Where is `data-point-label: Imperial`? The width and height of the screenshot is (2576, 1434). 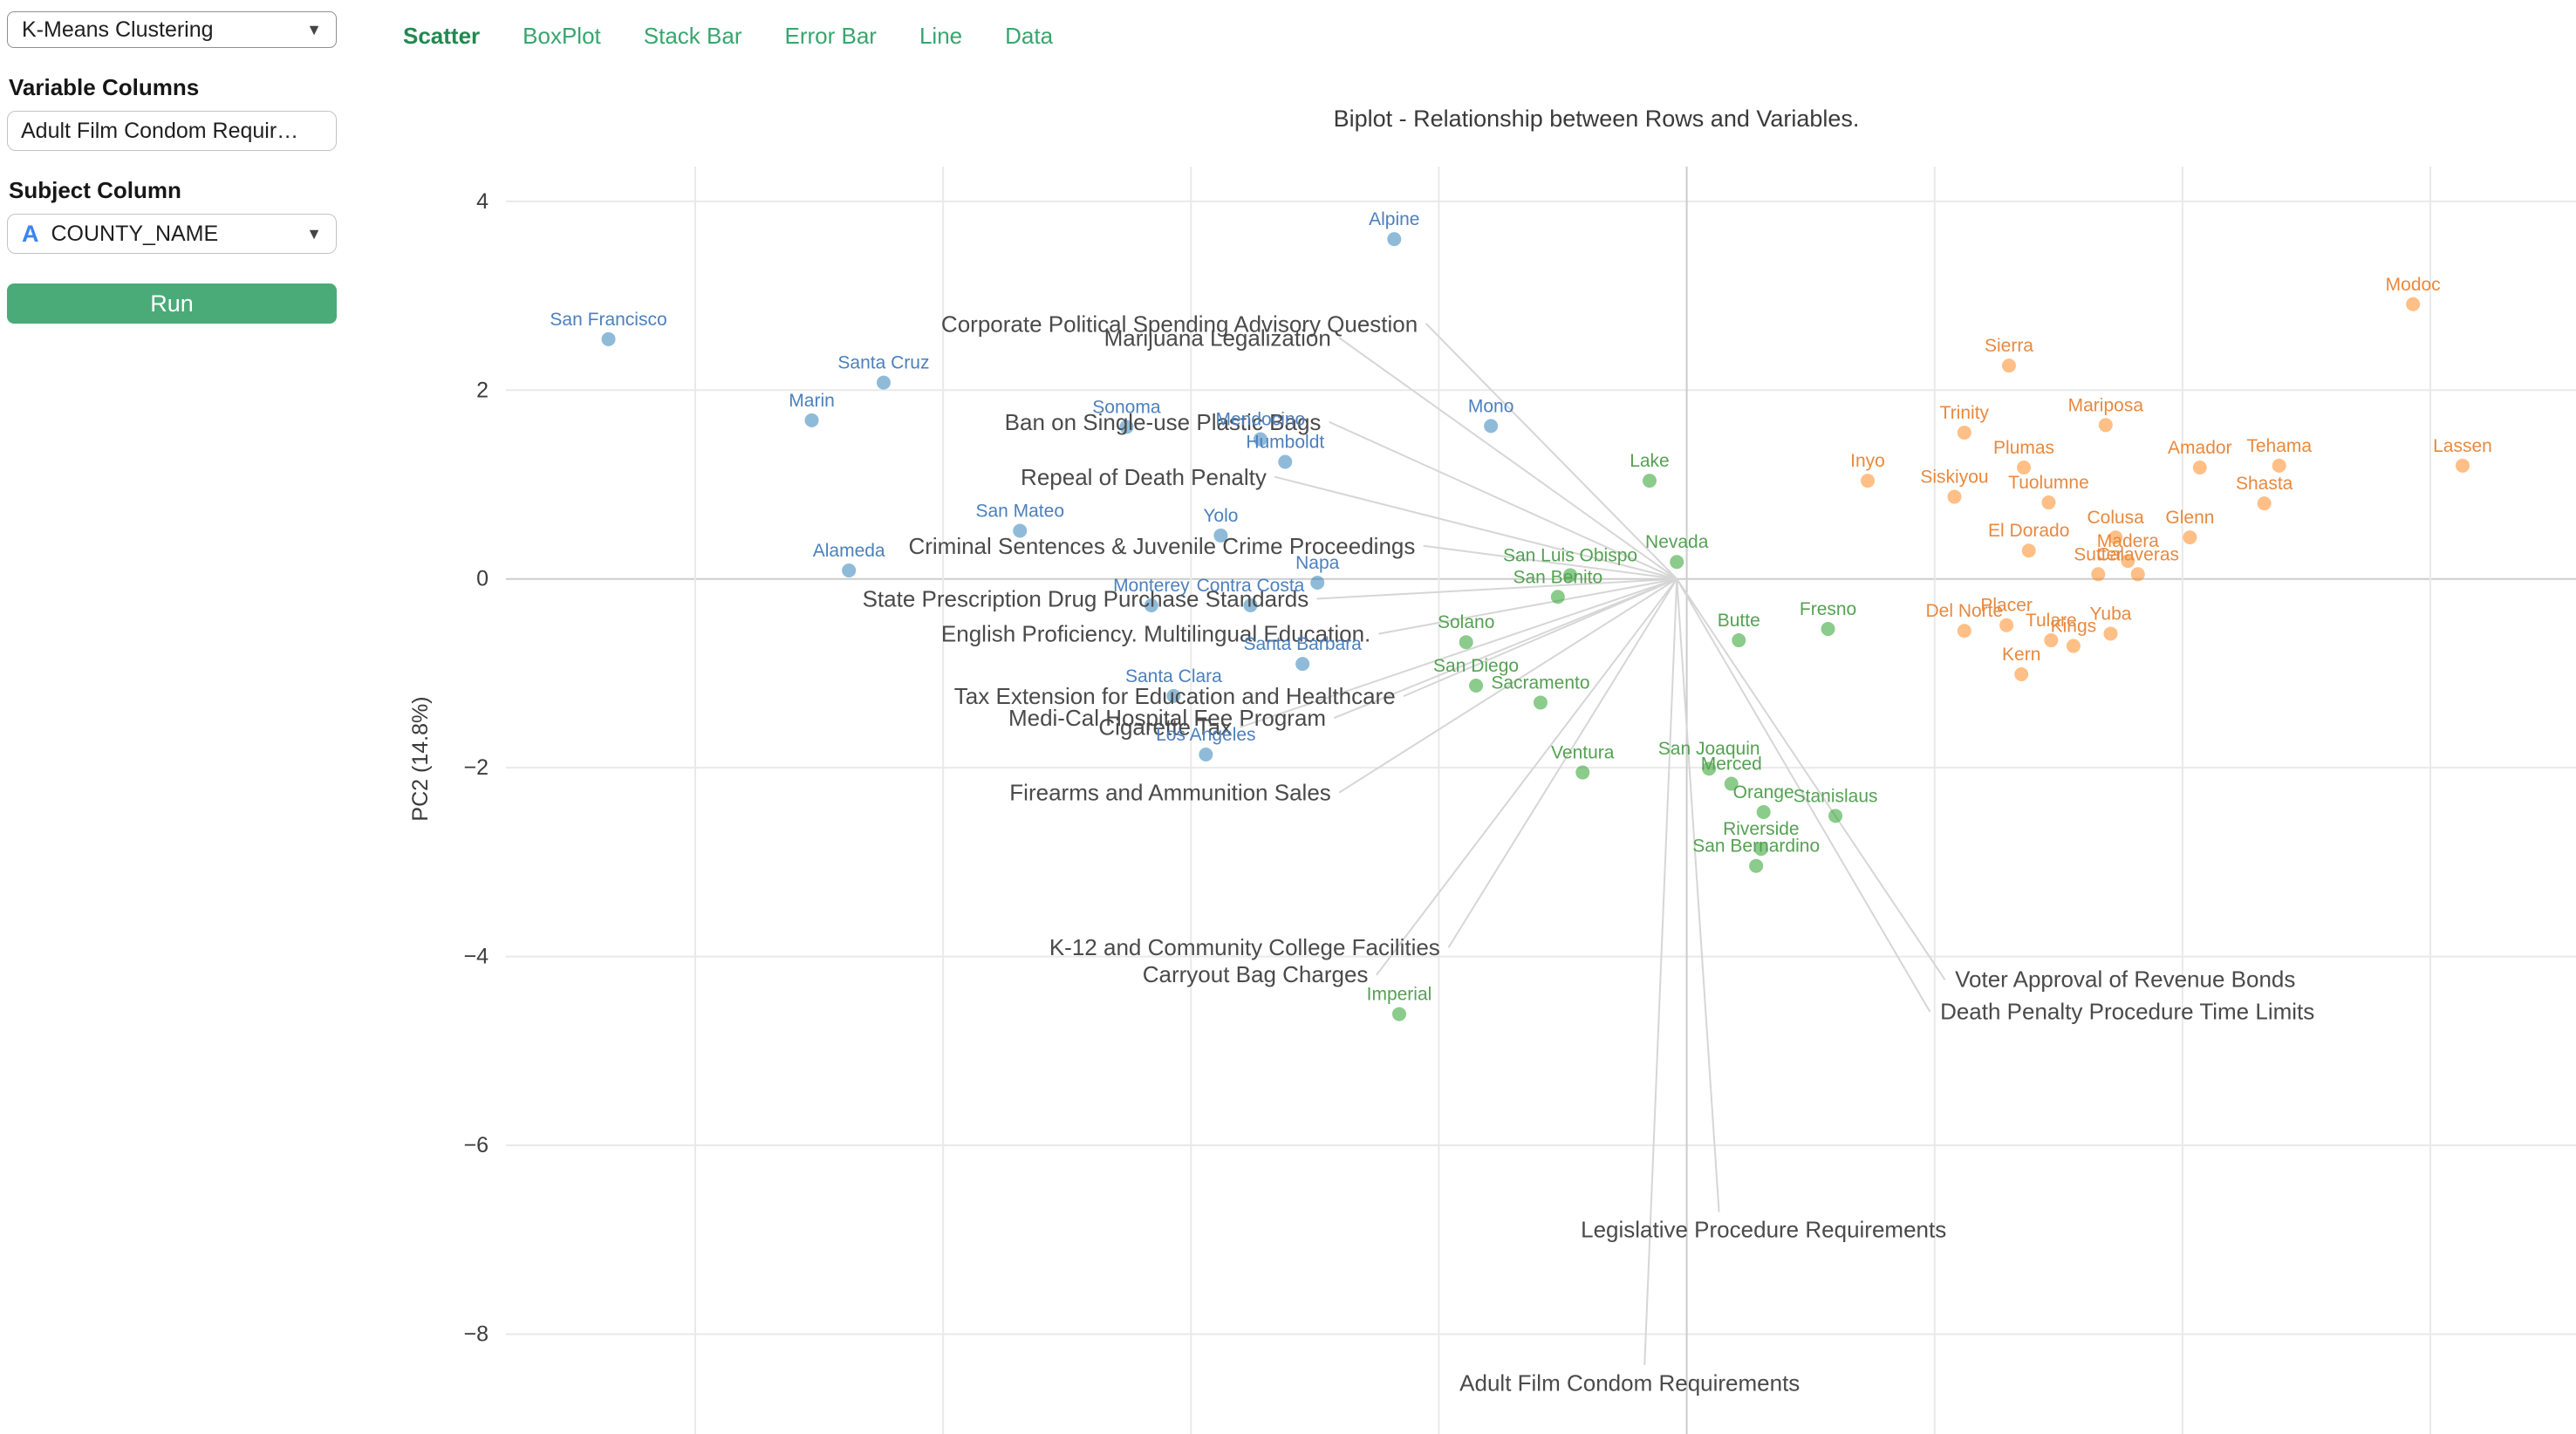 data-point-label: Imperial is located at coordinates (1399, 995).